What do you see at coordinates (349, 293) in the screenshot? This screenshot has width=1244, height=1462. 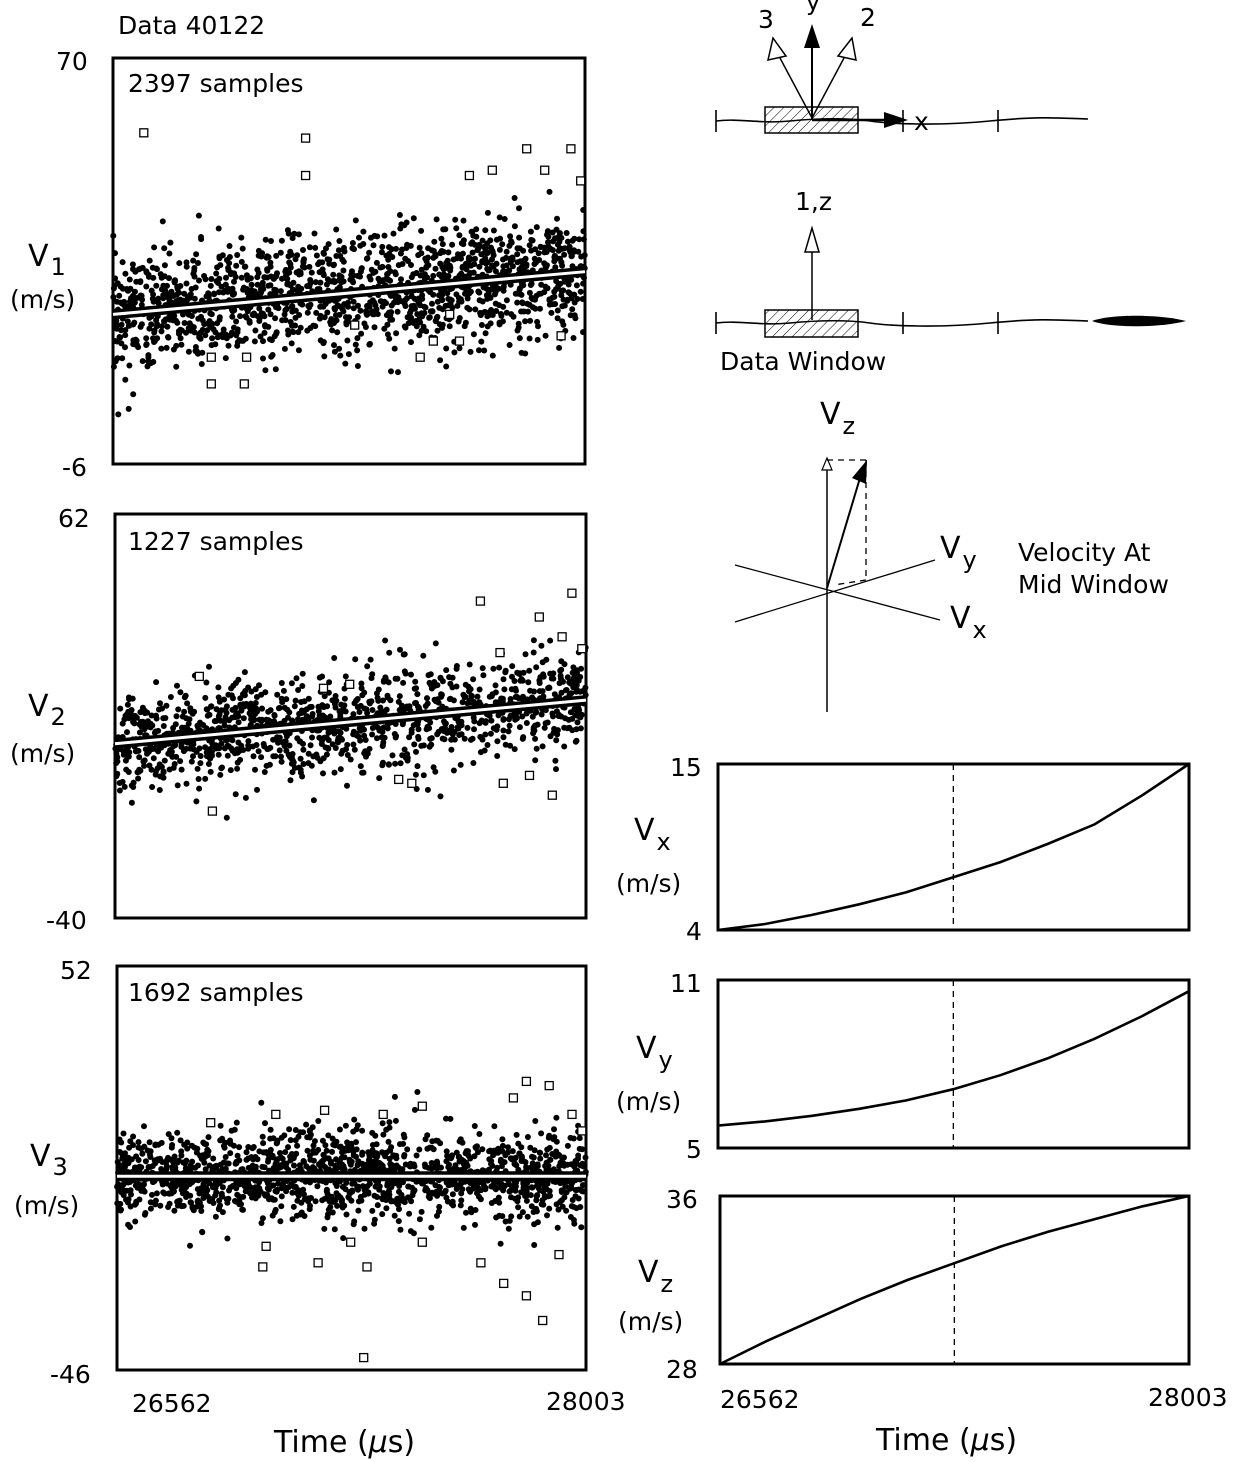 I see `panel-v1-fit-line` at bounding box center [349, 293].